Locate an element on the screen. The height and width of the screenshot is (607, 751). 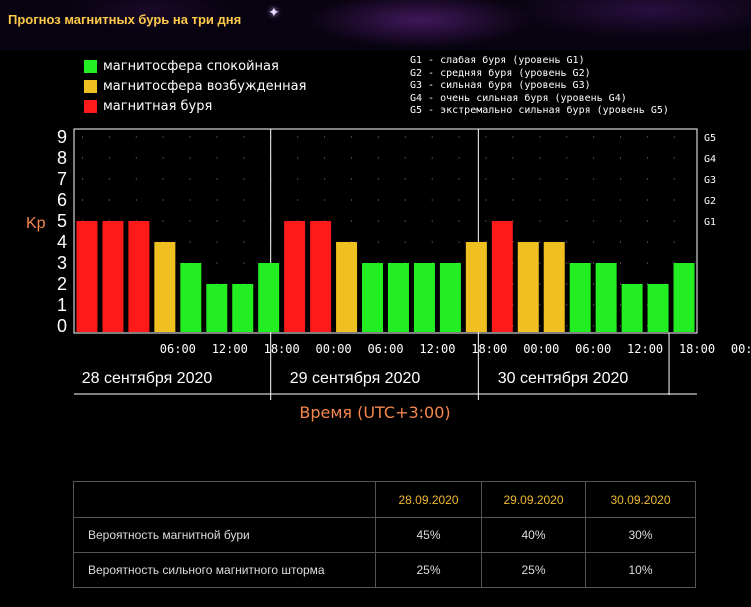
legend-swatch-yellow is located at coordinates (90, 86).